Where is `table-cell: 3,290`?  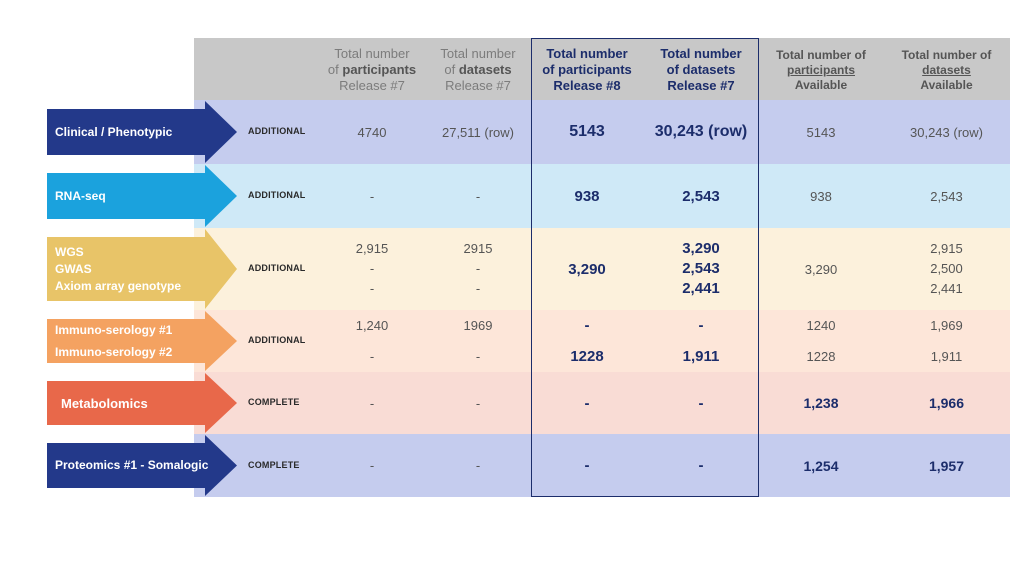
table-cell: 3,290 is located at coordinates (587, 269).